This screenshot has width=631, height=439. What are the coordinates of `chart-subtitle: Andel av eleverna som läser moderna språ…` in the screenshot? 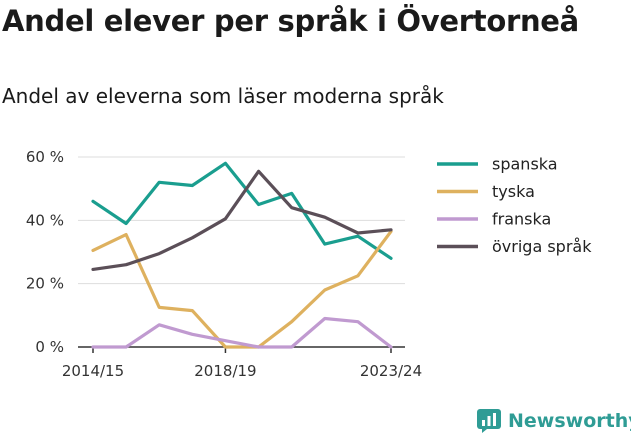 It's located at (223, 96).